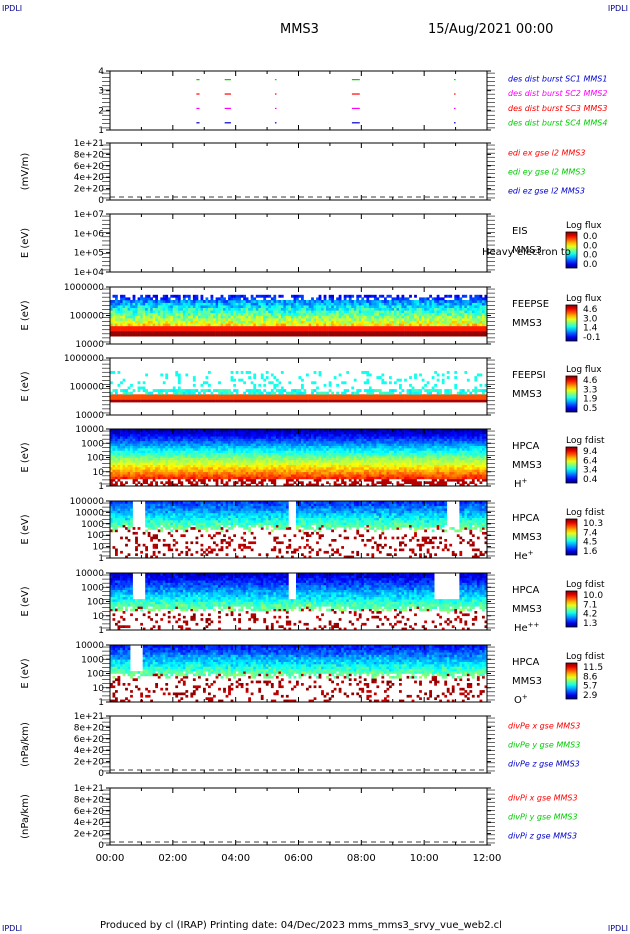  I want to click on colorbar-tick-label: 0.0, so click(590, 237).